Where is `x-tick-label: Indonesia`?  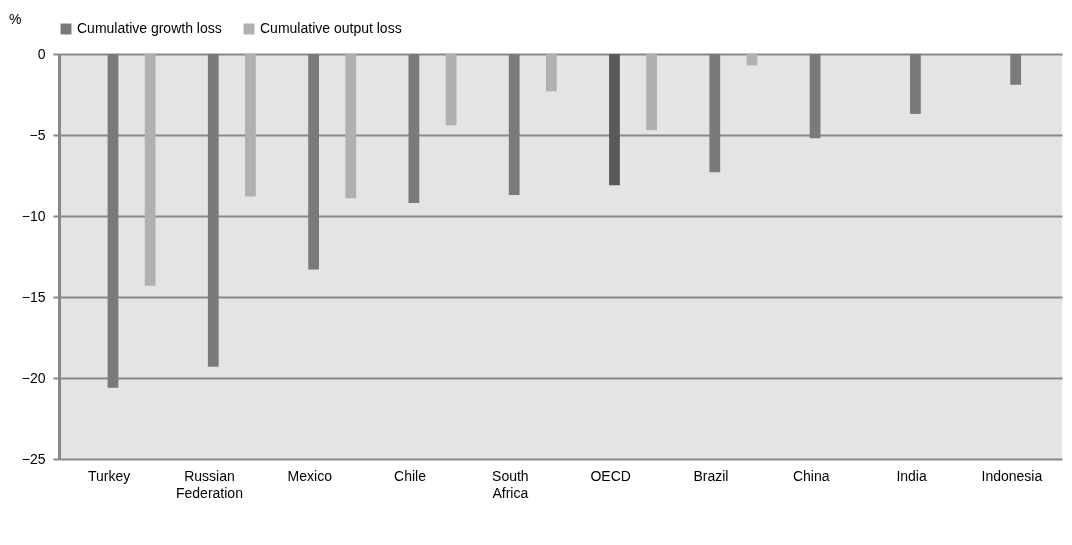
x-tick-label: Indonesia is located at coordinates (1012, 475).